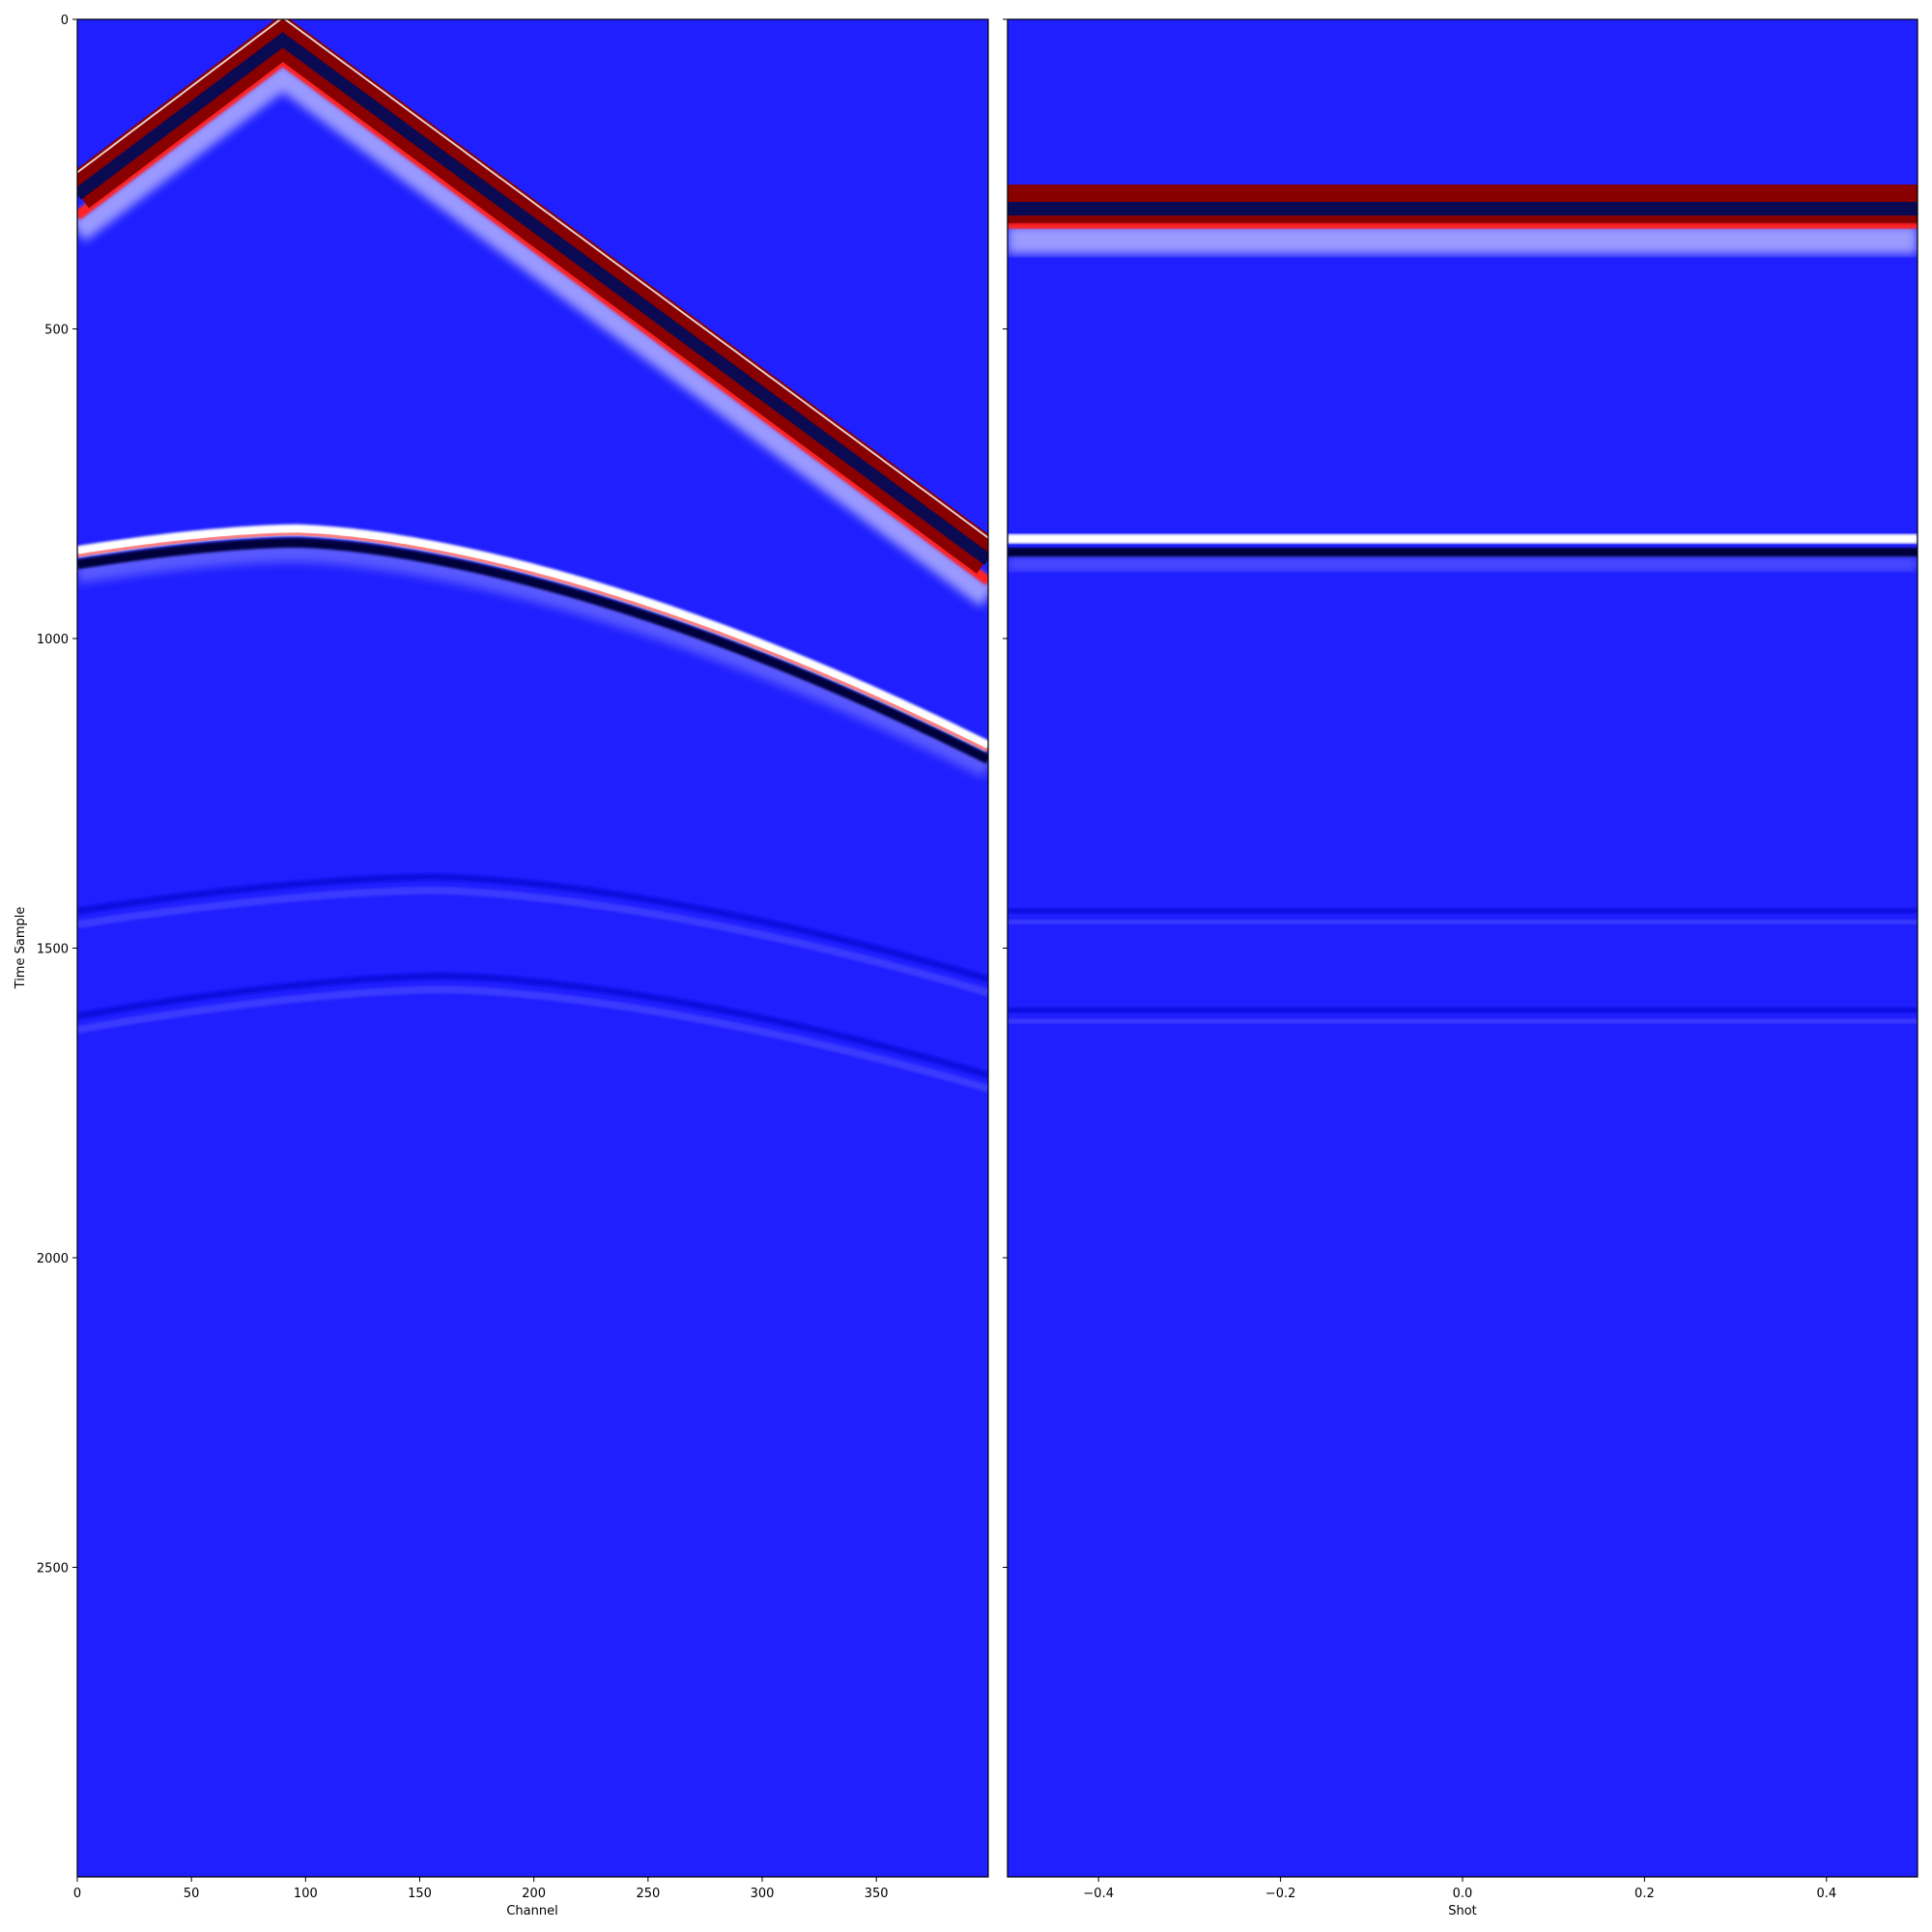  Describe the element at coordinates (1280, 1894) in the screenshot. I see `right-x-tick-label: −0.2` at that location.